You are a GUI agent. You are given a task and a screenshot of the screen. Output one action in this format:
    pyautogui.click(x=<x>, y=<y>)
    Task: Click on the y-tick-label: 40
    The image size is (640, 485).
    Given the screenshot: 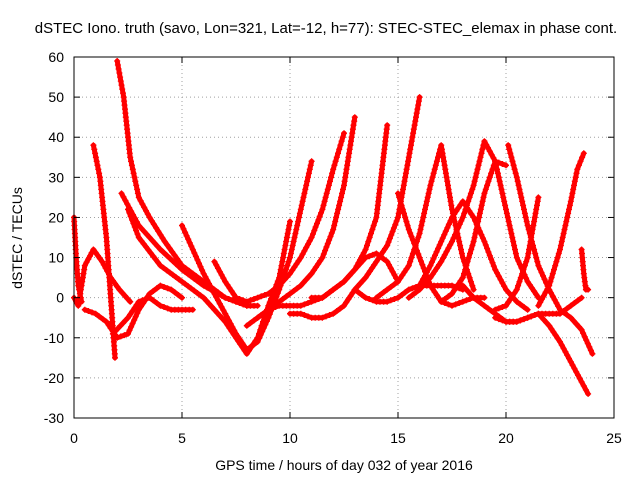 What is the action you would take?
    pyautogui.click(x=56, y=137)
    